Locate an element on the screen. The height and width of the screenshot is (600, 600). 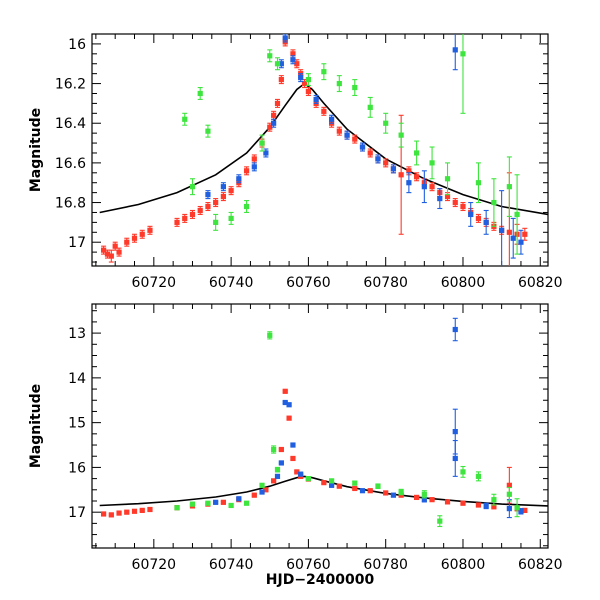
y-tick-label: 16.4 is located at coordinates (70, 124).